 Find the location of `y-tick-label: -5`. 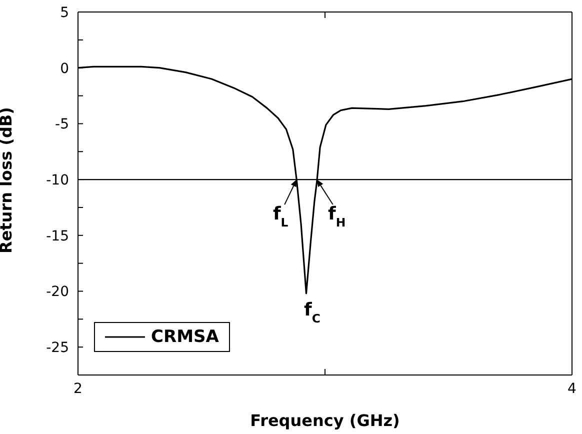

y-tick-label: -5 is located at coordinates (62, 124).